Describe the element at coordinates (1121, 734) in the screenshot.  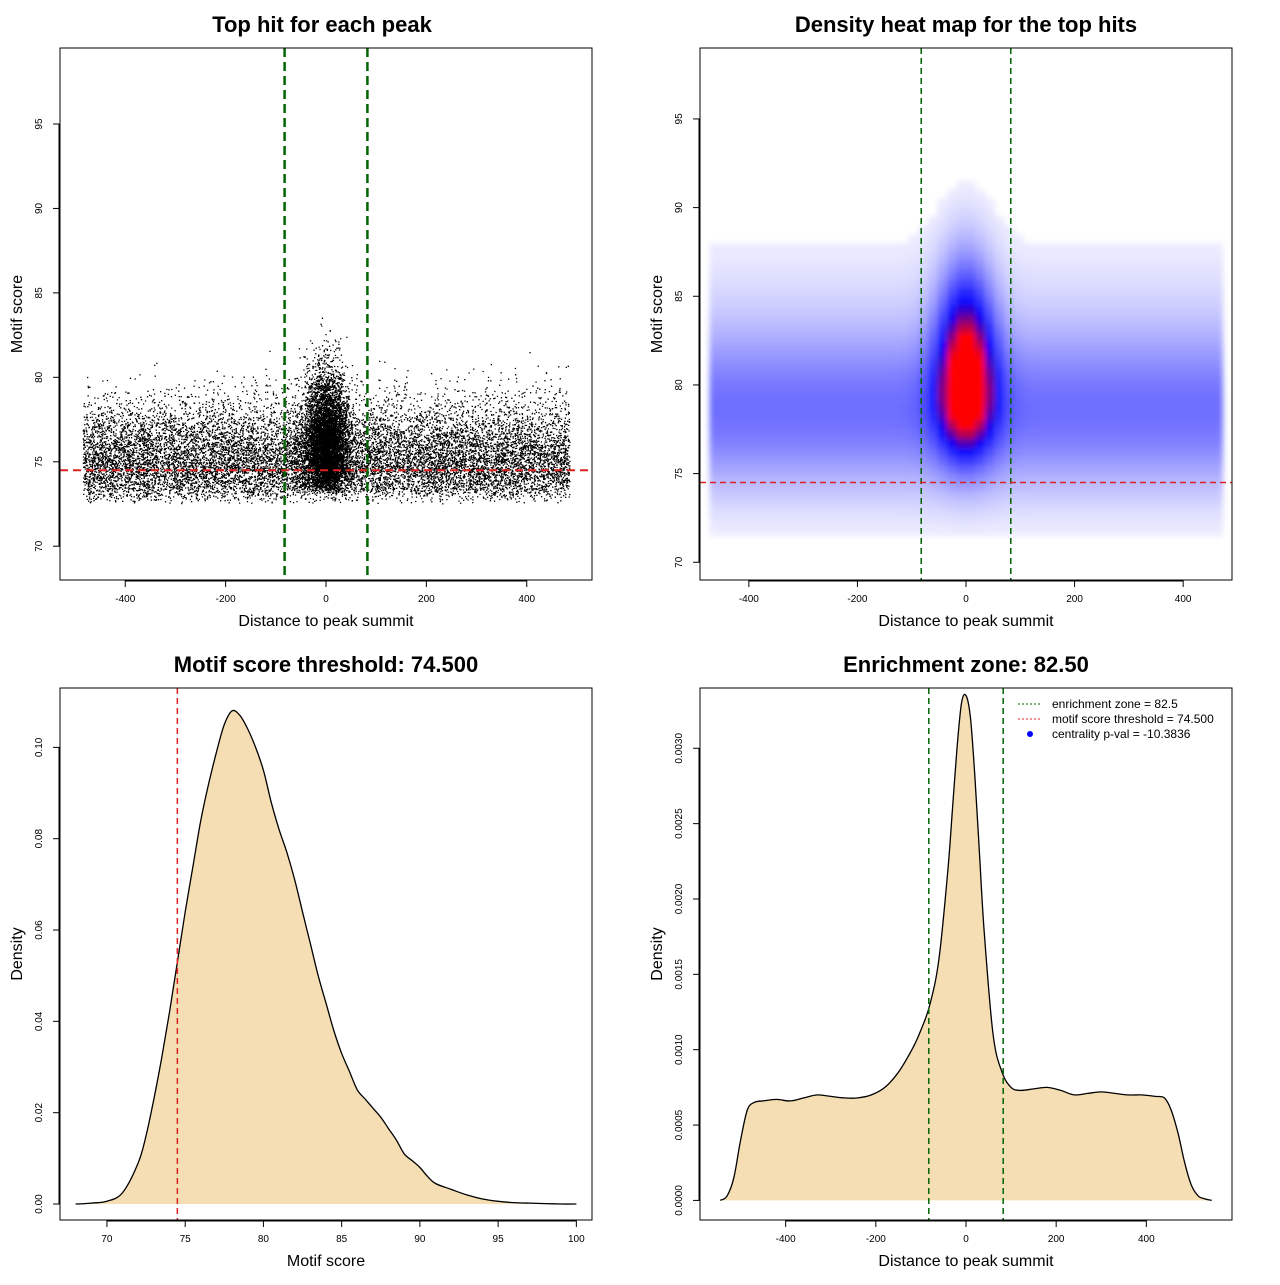
I see `legend-pval: centrality p-val = -10.3836` at that location.